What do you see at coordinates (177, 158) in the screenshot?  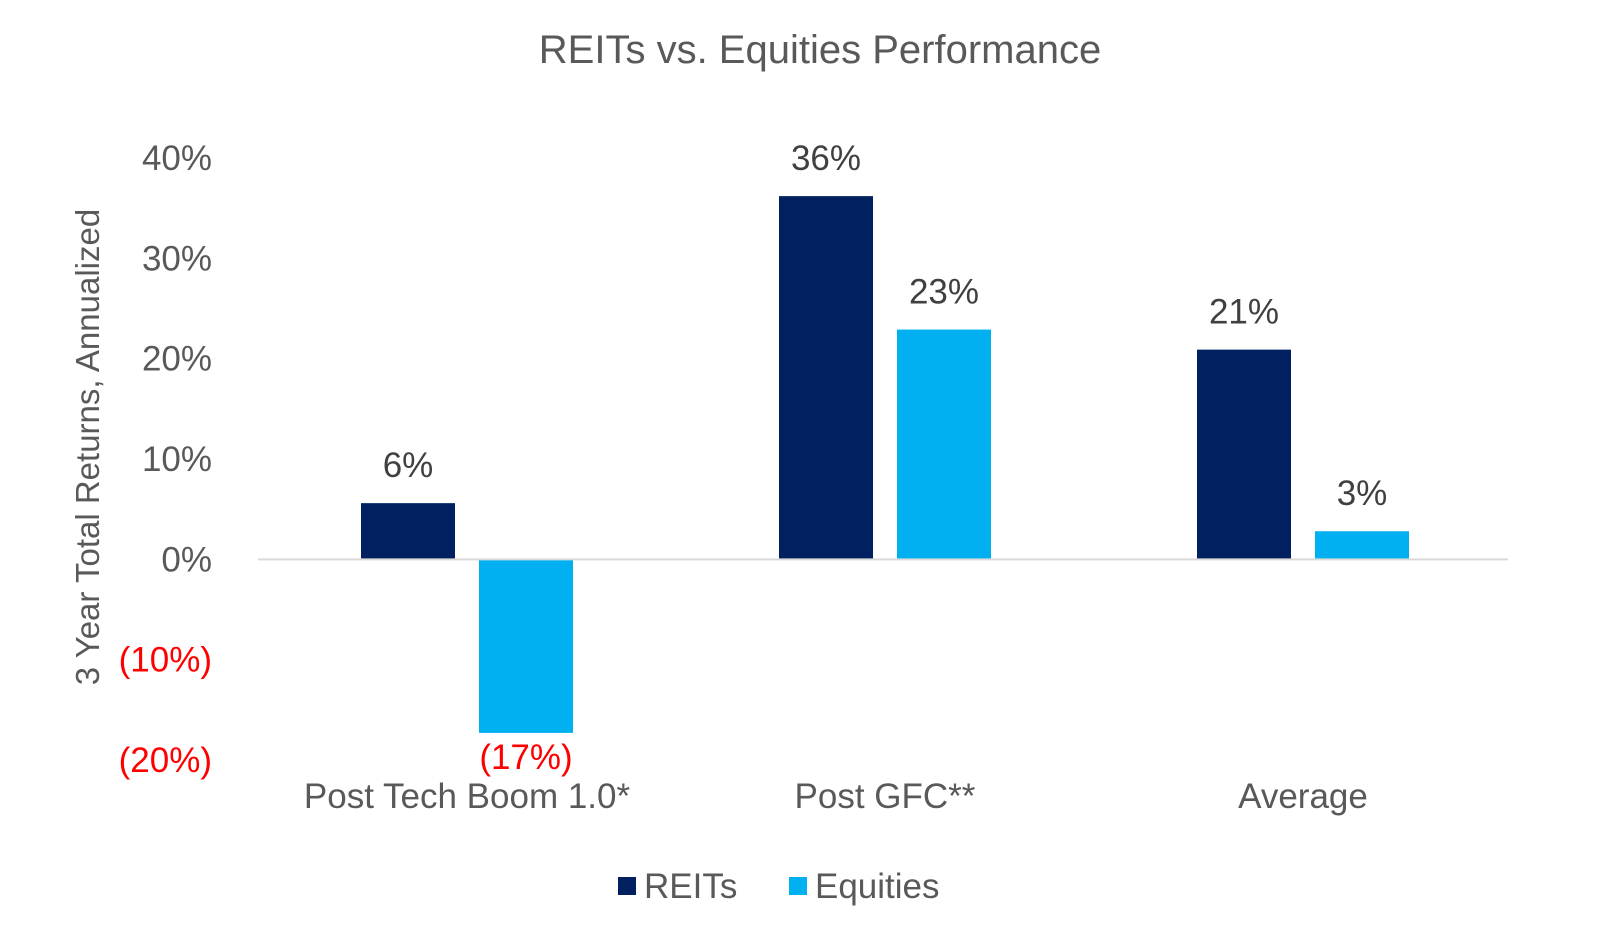 I see `y-tick-40: 40%` at bounding box center [177, 158].